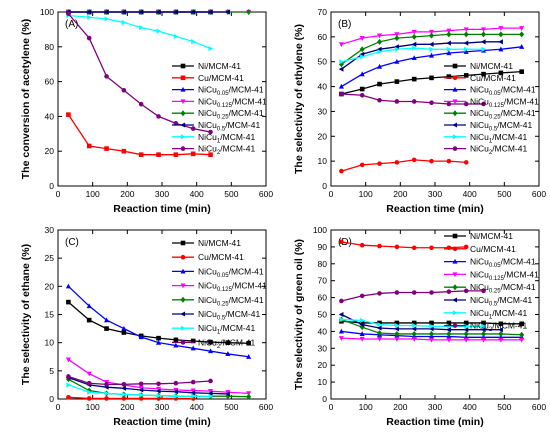 Image resolution: width=550 pixels, height=438 pixels. I want to click on legend-label: NiCu0.25/MCM-41, so click(503, 288).